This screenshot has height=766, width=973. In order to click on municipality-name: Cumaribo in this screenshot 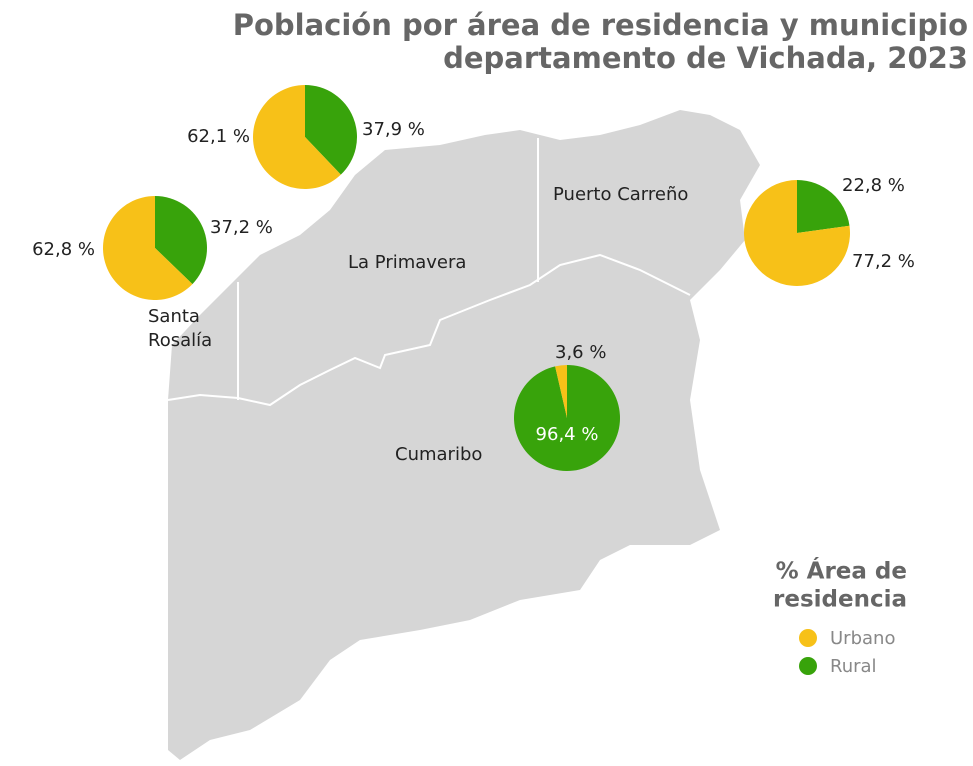, I will do `click(438, 454)`.